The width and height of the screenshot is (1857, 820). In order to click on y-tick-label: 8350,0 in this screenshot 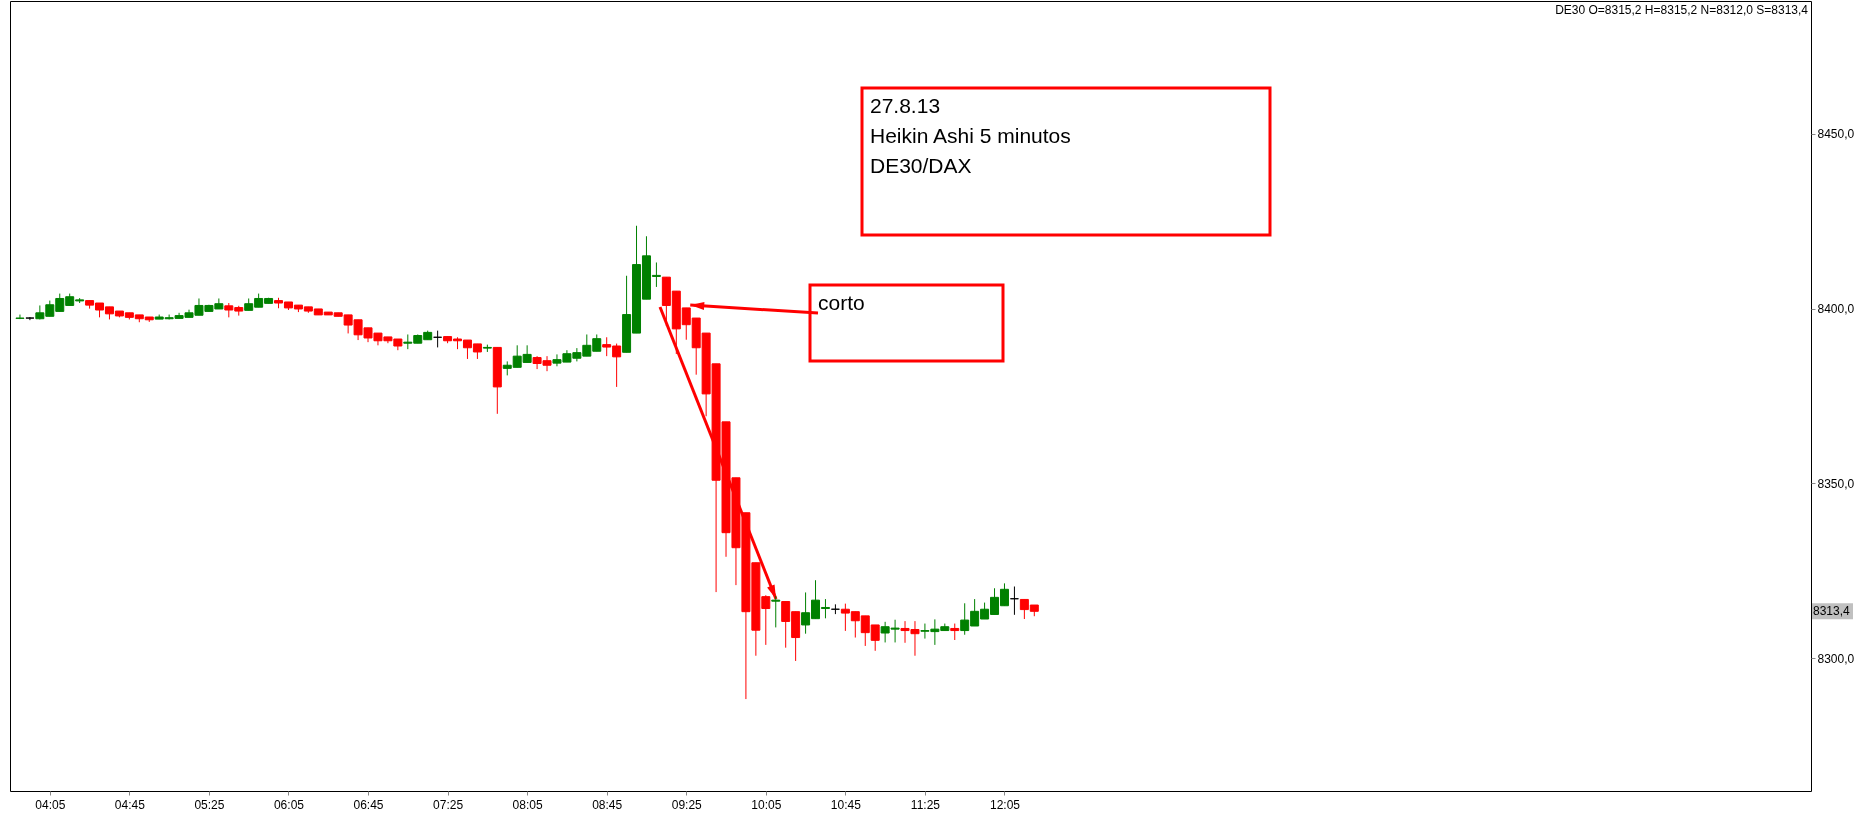, I will do `click(1836, 483)`.